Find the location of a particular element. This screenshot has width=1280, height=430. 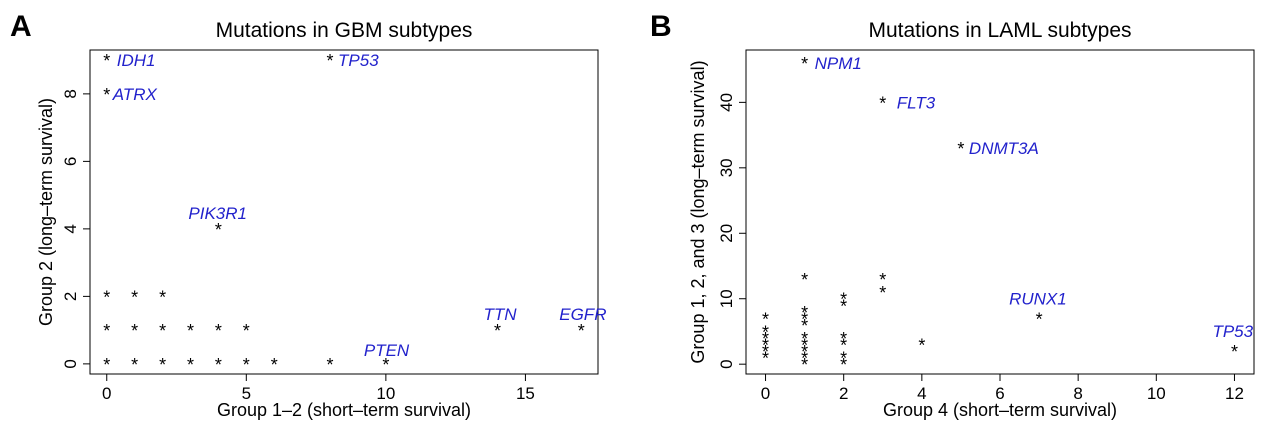

panel-letter: A is located at coordinates (21, 26).